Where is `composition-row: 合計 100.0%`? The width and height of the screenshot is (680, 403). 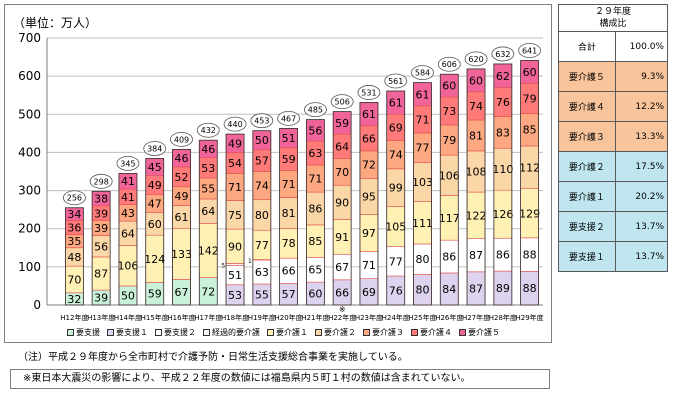 composition-row: 合計 100.0% is located at coordinates (613, 46).